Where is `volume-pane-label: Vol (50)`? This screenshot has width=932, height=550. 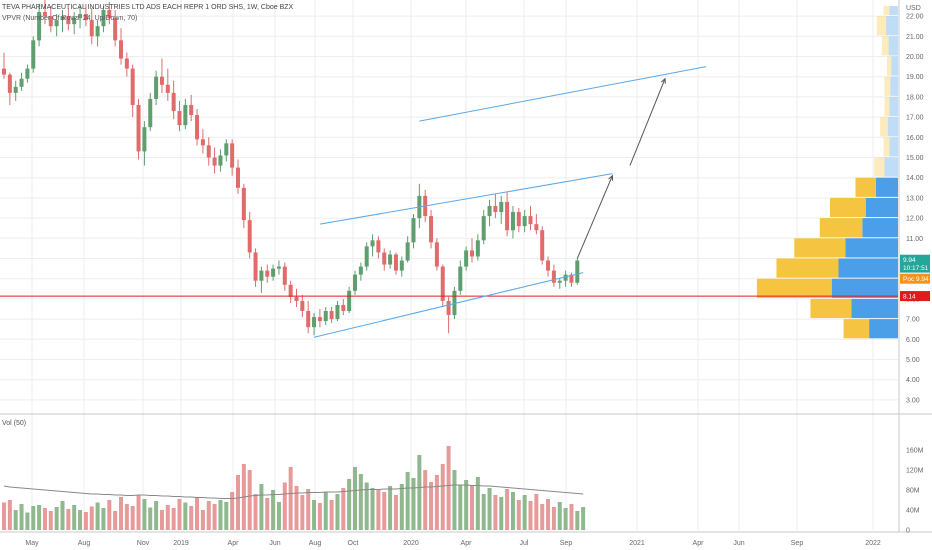 volume-pane-label: Vol (50) is located at coordinates (14, 423).